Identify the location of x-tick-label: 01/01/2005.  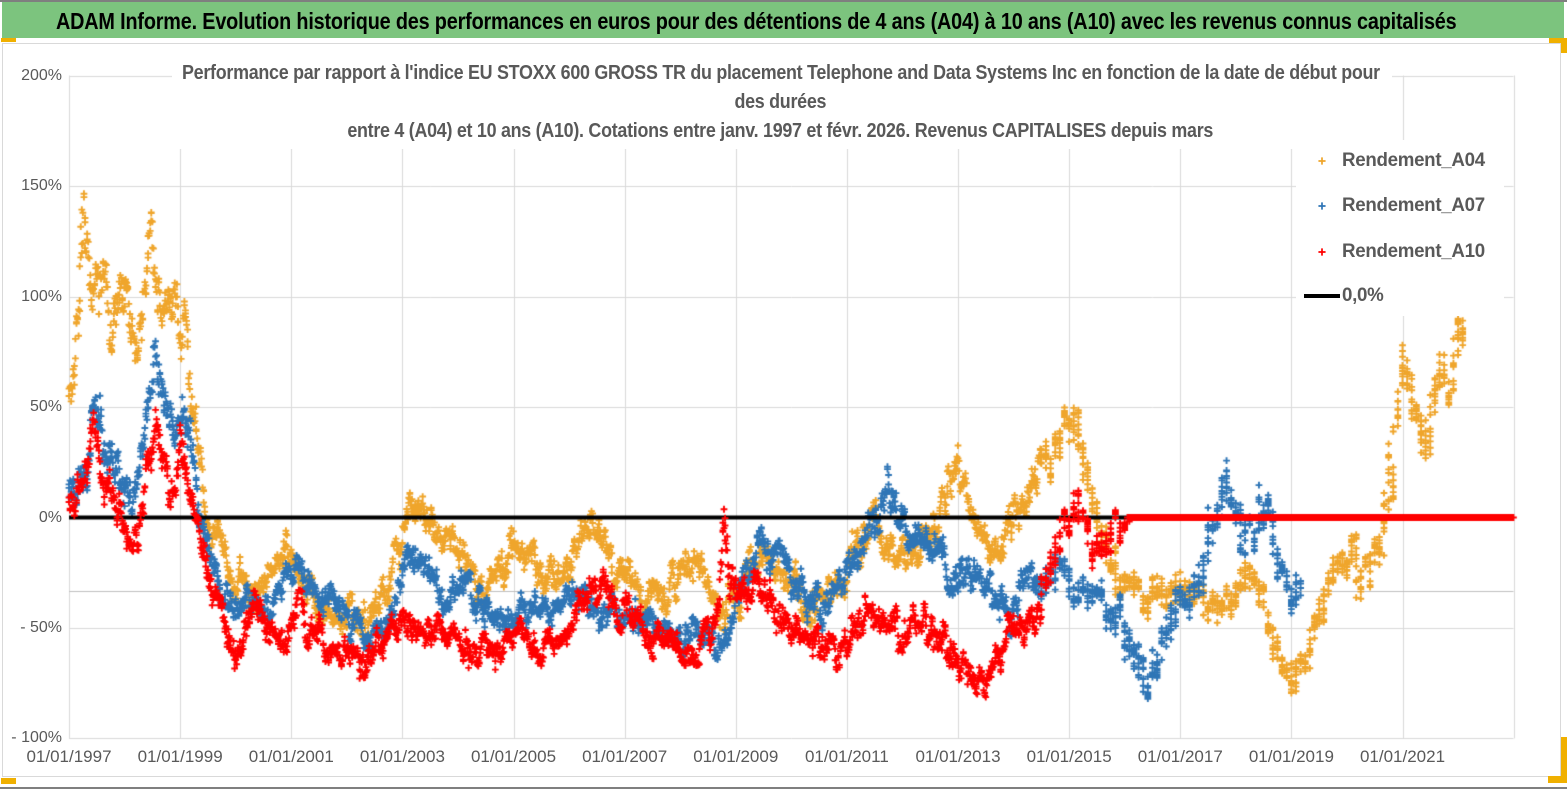
(513, 756).